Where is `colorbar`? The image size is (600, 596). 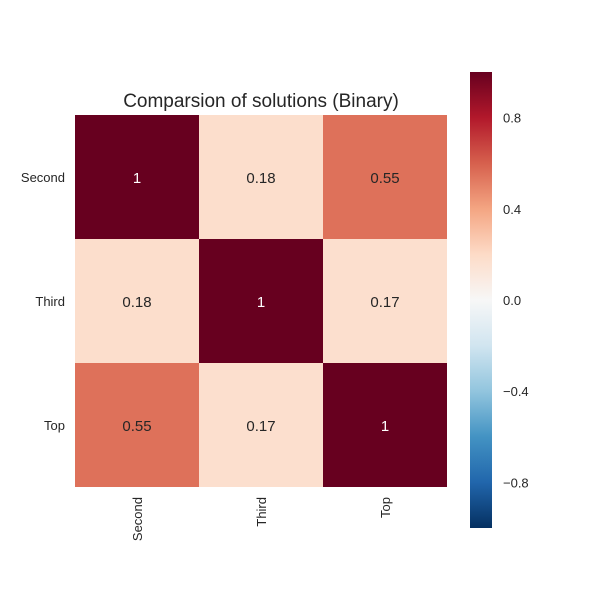
colorbar is located at coordinates (481, 300).